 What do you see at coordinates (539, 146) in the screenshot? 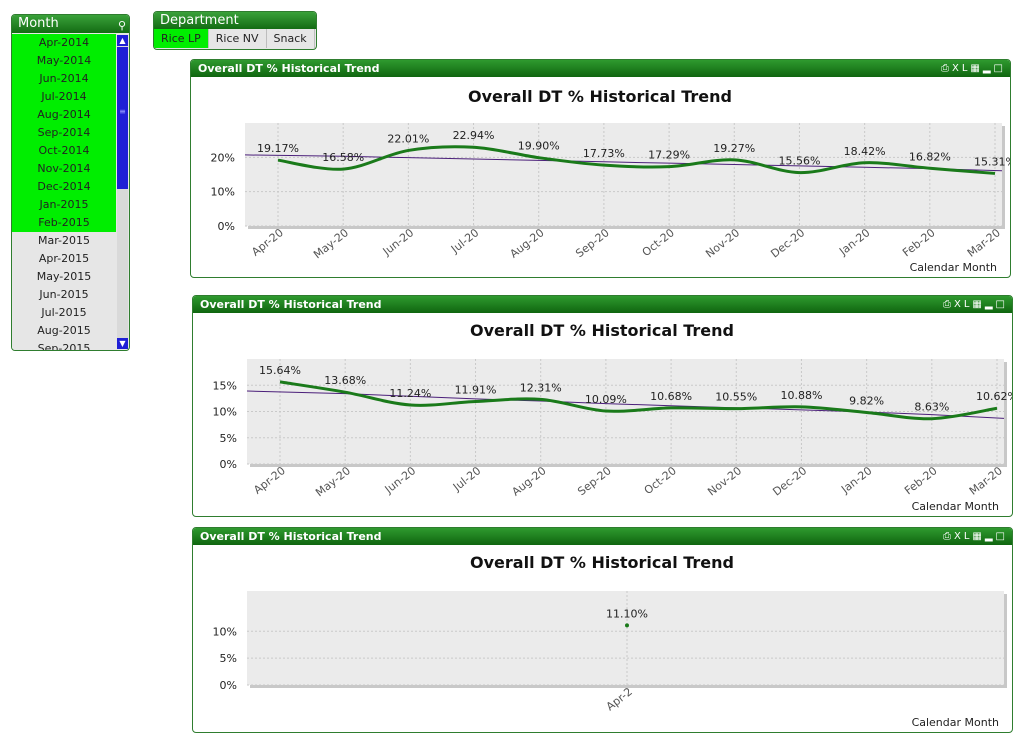
I see `data-label: 19.90%` at bounding box center [539, 146].